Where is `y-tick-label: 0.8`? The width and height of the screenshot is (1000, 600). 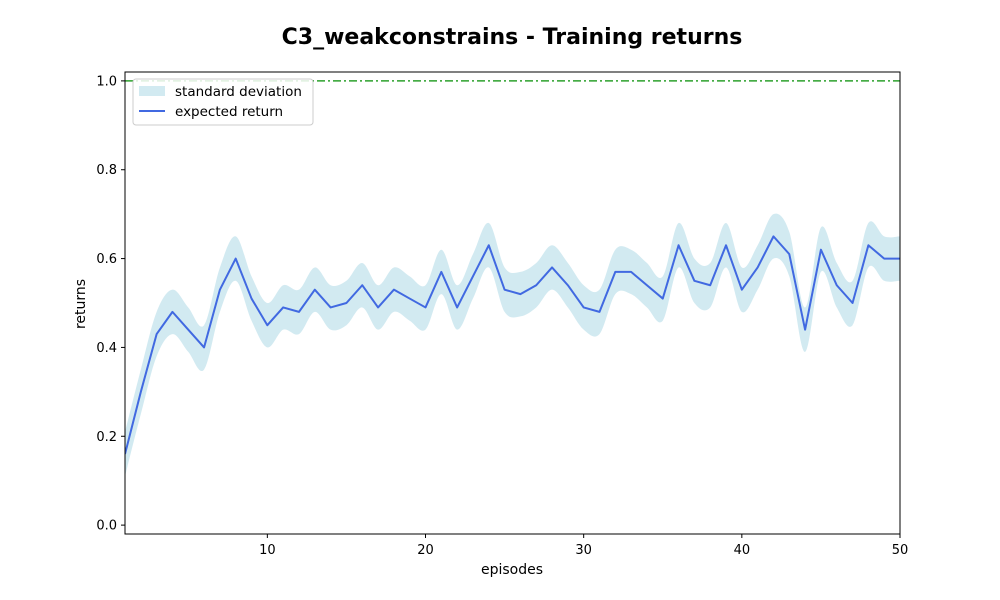 y-tick-label: 0.8 is located at coordinates (106, 170).